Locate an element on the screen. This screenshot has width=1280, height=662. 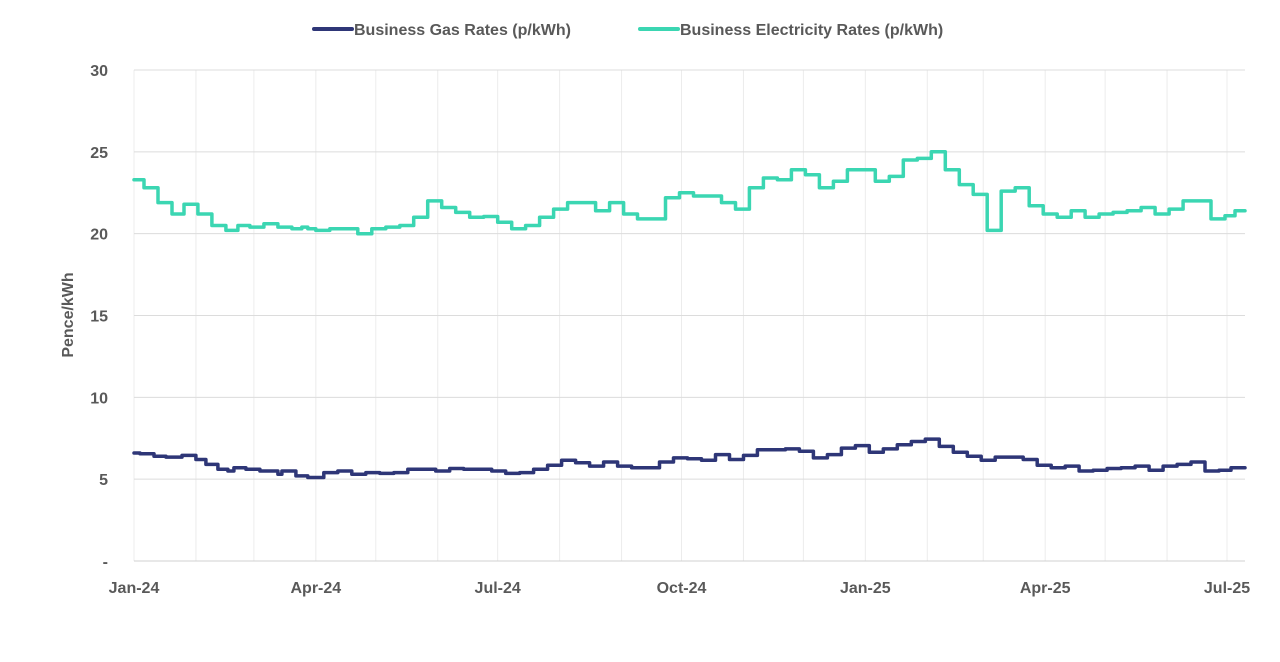
x-tick-label: Oct-24 is located at coordinates (682, 588).